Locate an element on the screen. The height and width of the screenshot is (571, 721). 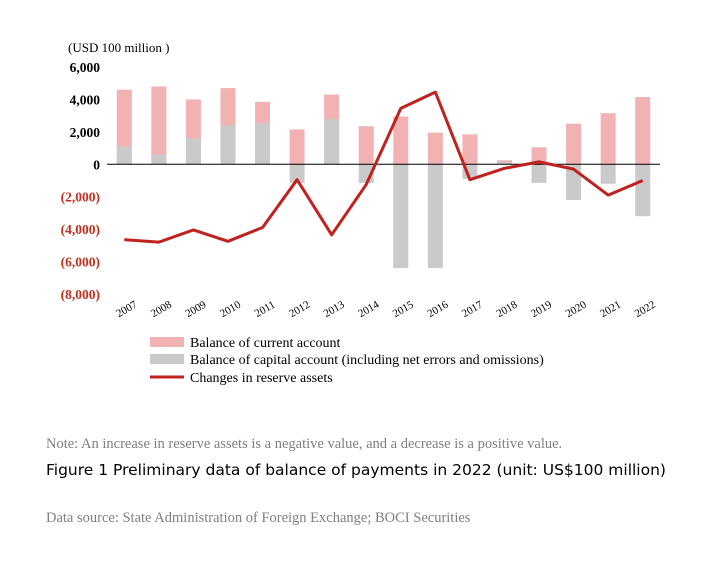
current-account-bar-2007 is located at coordinates (124, 127).